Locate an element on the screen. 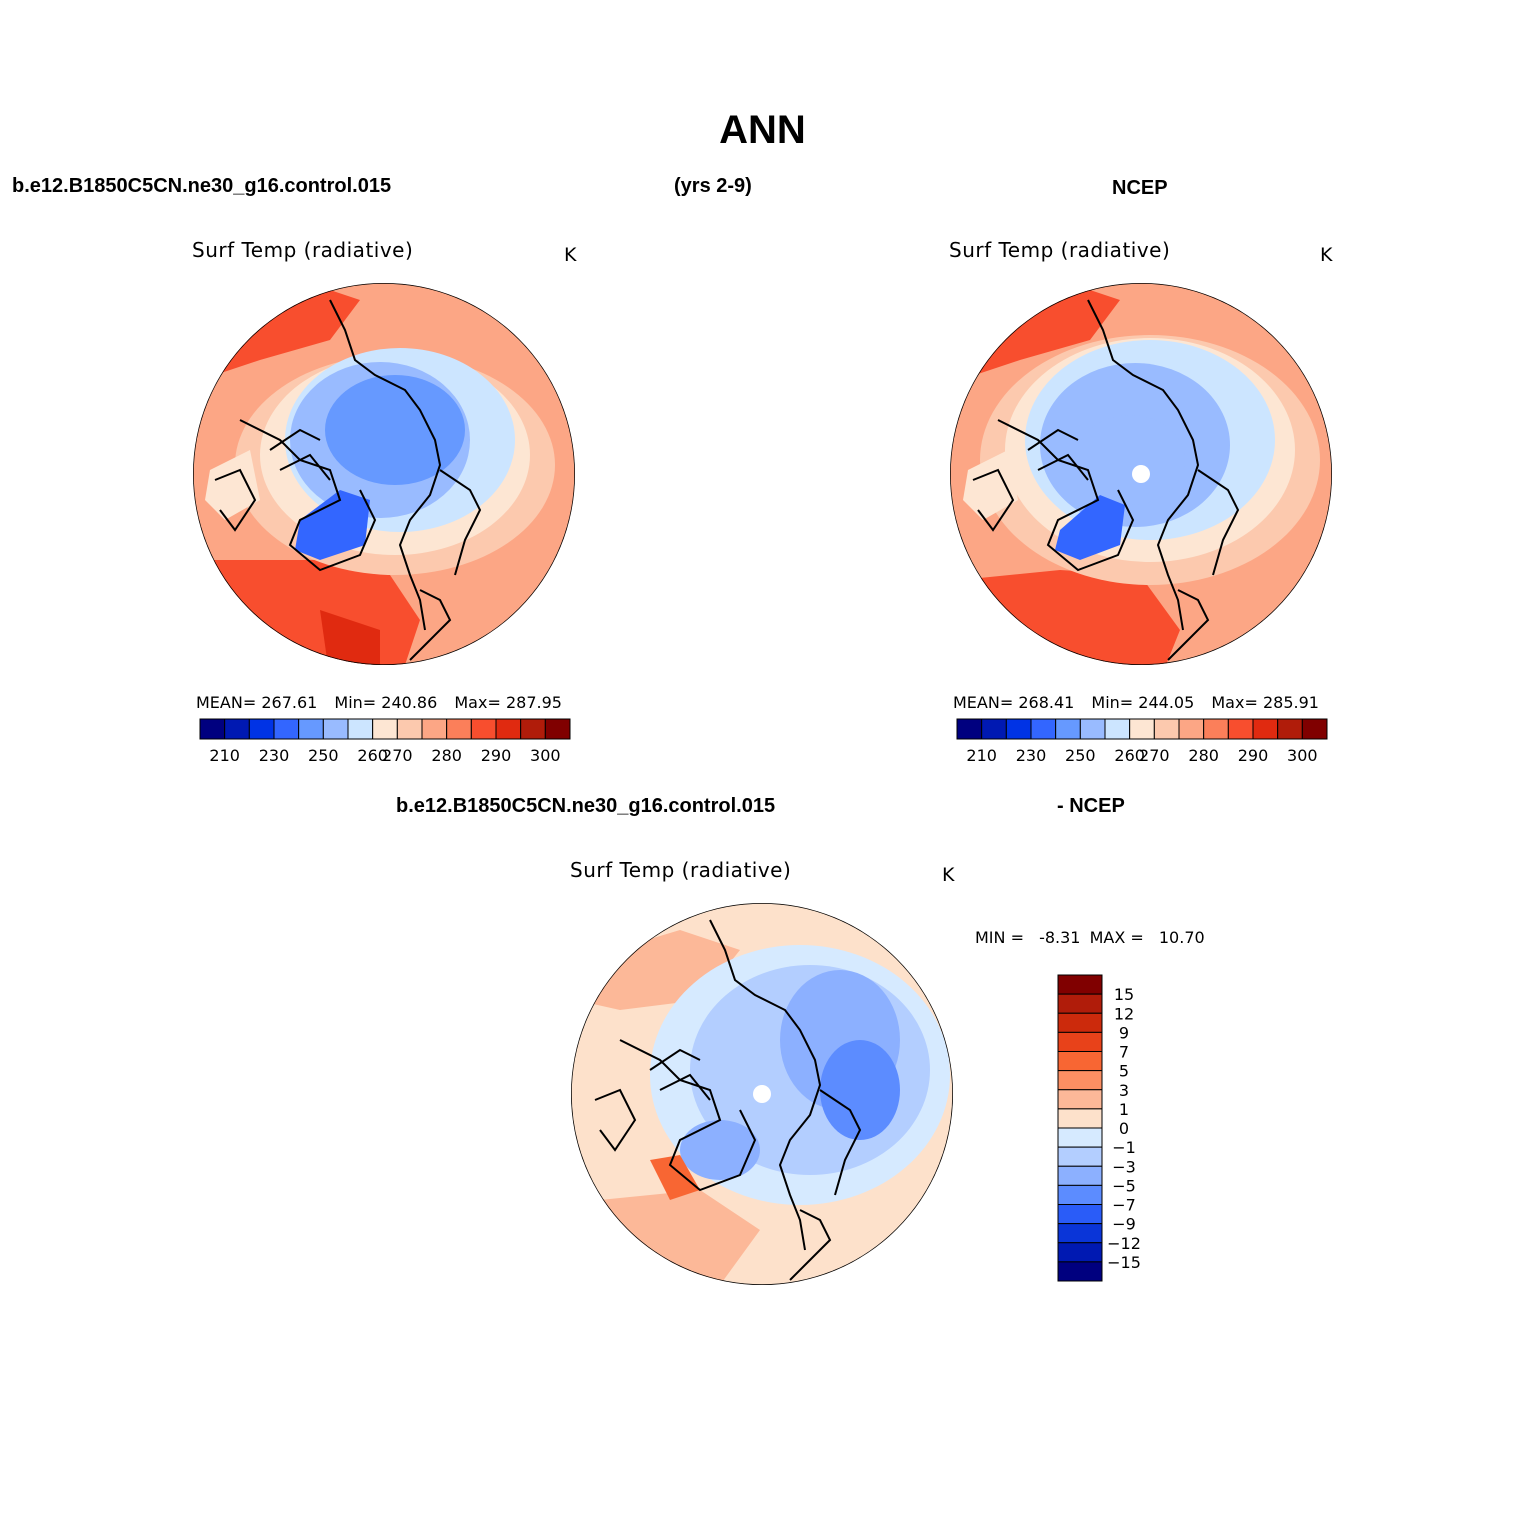  colorbar-tick-label: 9 is located at coordinates (1124, 1032).